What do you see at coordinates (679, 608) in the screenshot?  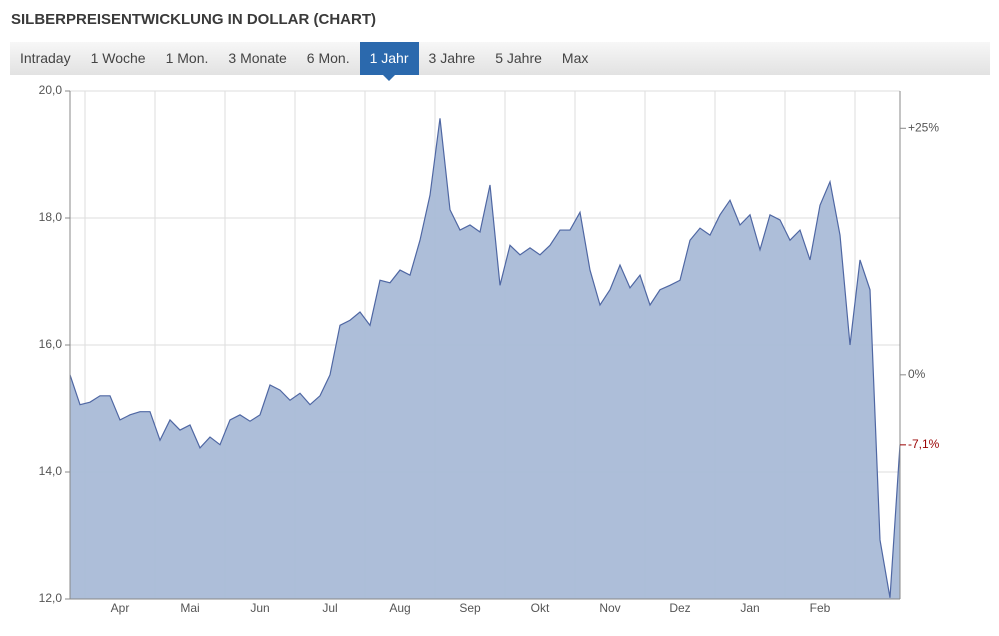 I see `x-tick-label: Dez` at bounding box center [679, 608].